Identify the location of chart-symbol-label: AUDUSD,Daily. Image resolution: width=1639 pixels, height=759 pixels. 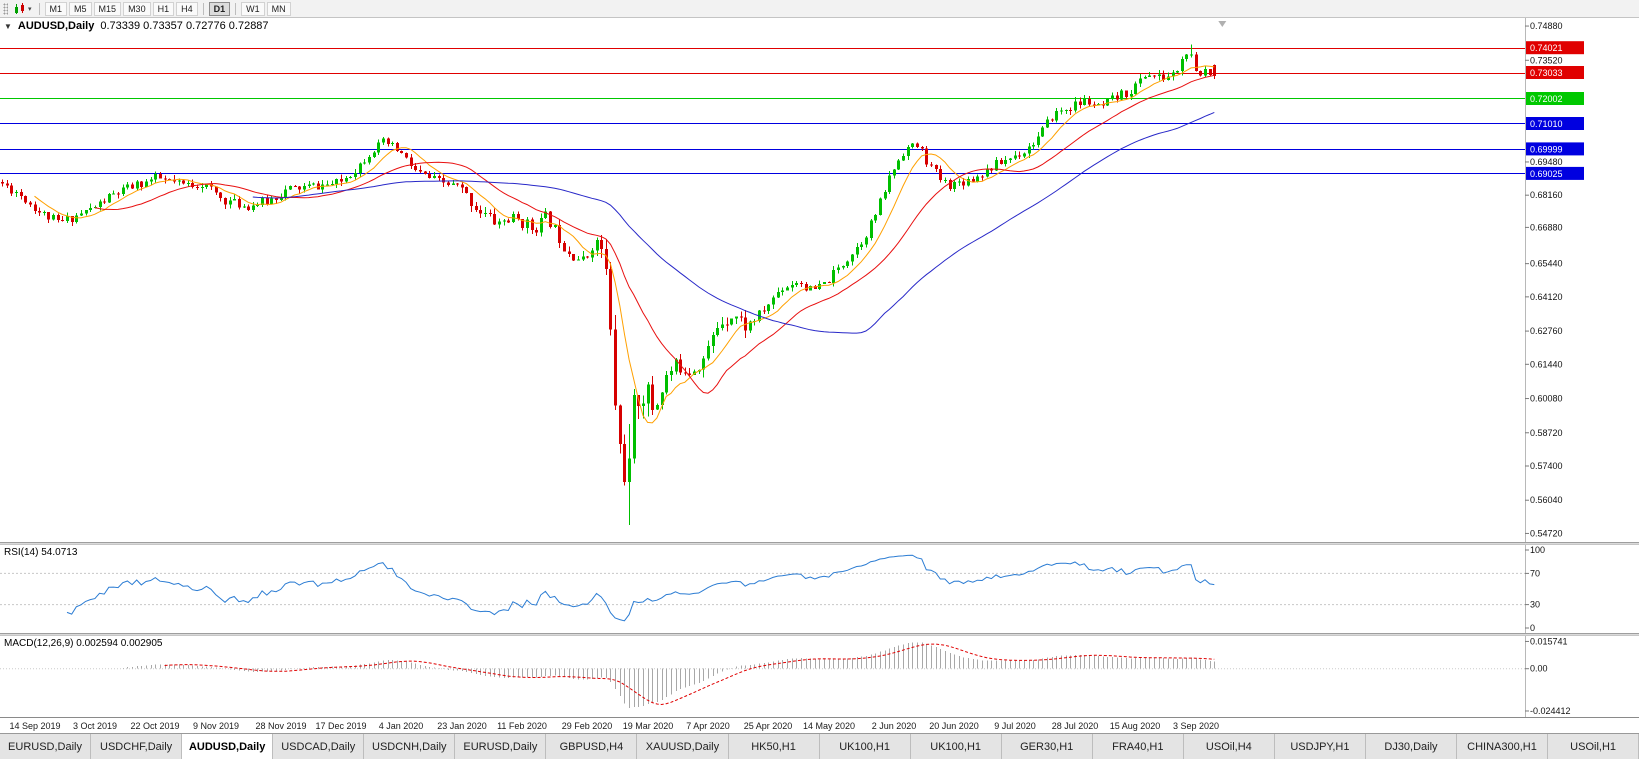
(56, 26).